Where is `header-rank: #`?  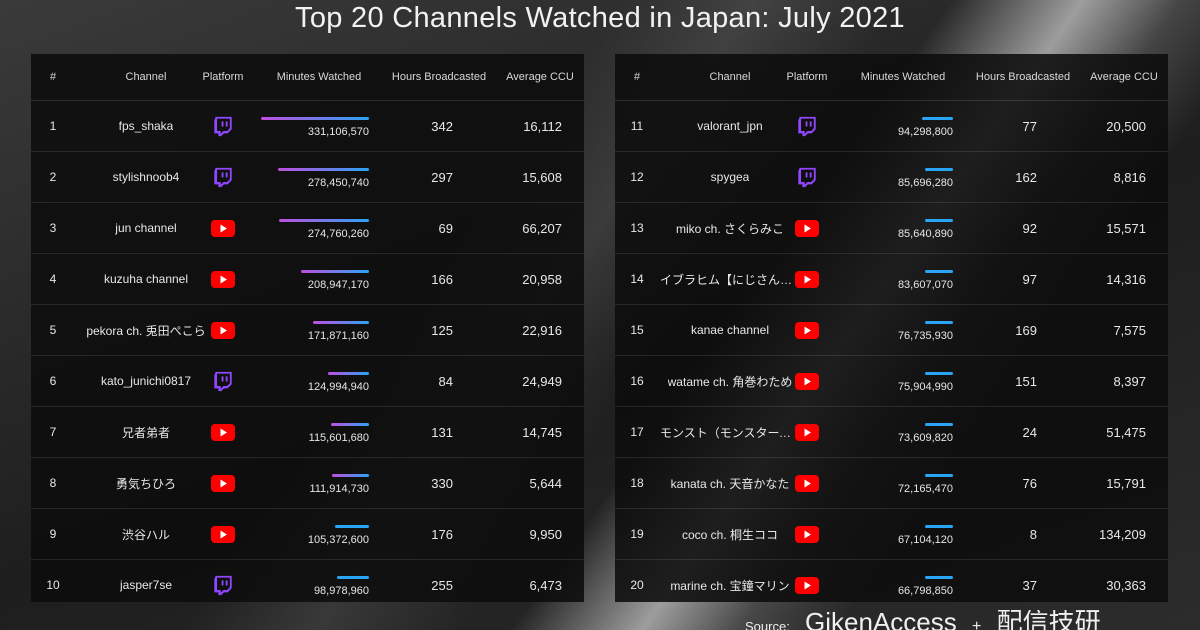
header-rank: # is located at coordinates (637, 77).